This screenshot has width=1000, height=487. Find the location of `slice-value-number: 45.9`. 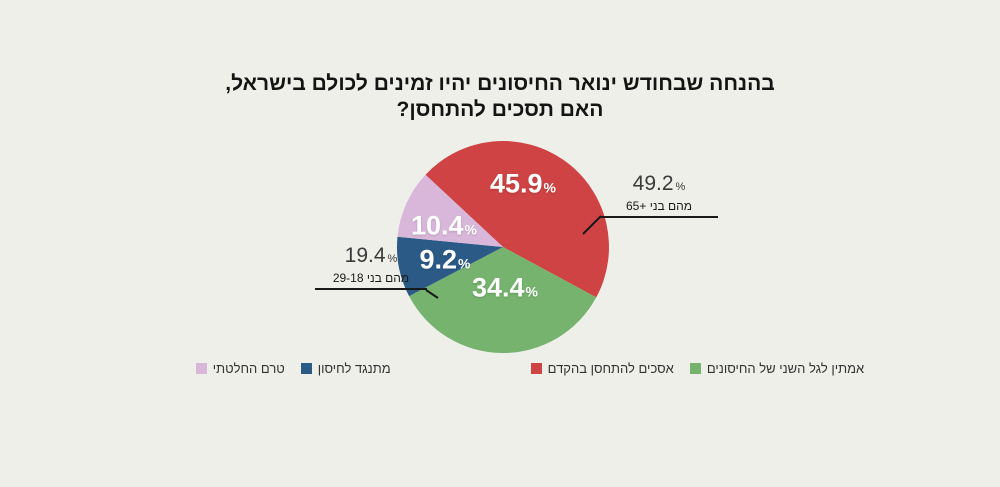

slice-value-number: 45.9 is located at coordinates (516, 183).